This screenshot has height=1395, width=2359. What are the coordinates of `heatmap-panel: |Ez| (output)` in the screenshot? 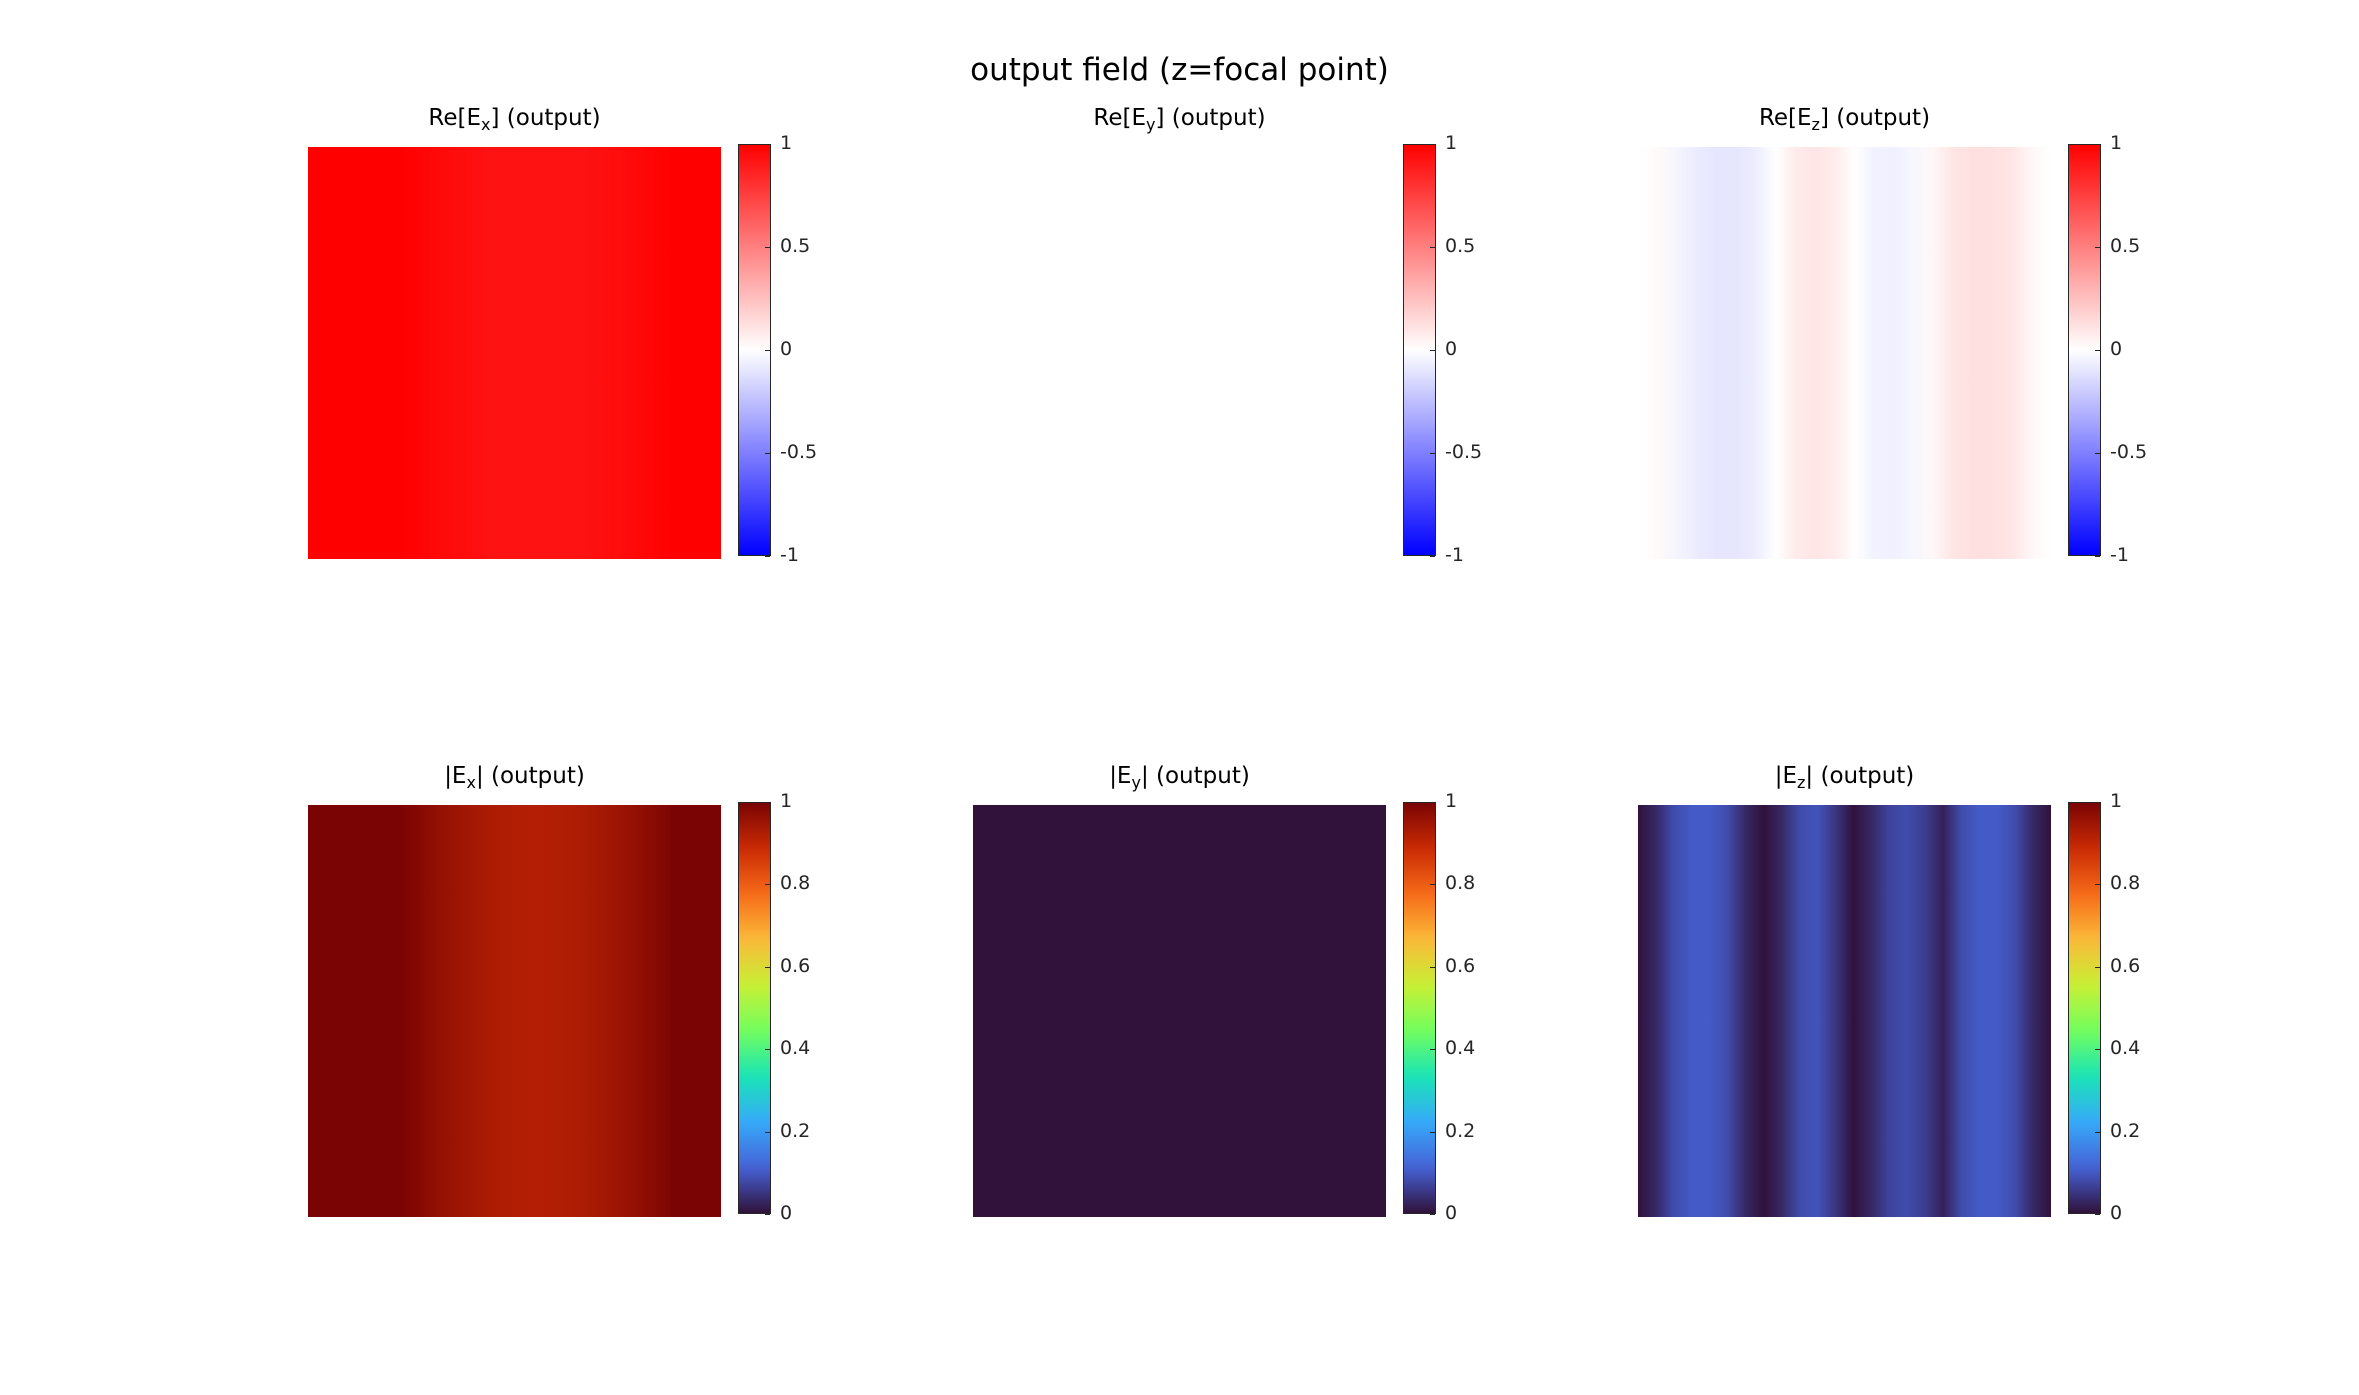 It's located at (1844, 990).